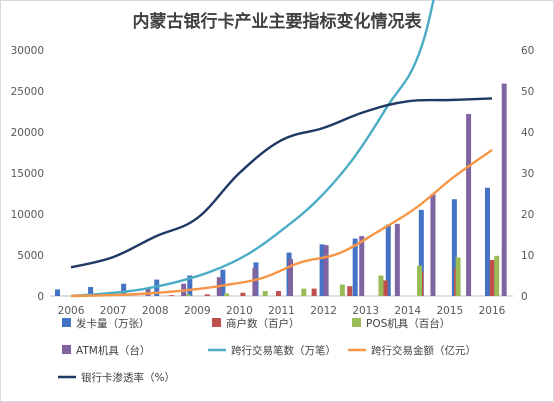 The height and width of the screenshot is (402, 554). What do you see at coordinates (423, 350) in the screenshot?
I see `legend-label: 跨行交易金额（亿元）` at bounding box center [423, 350].